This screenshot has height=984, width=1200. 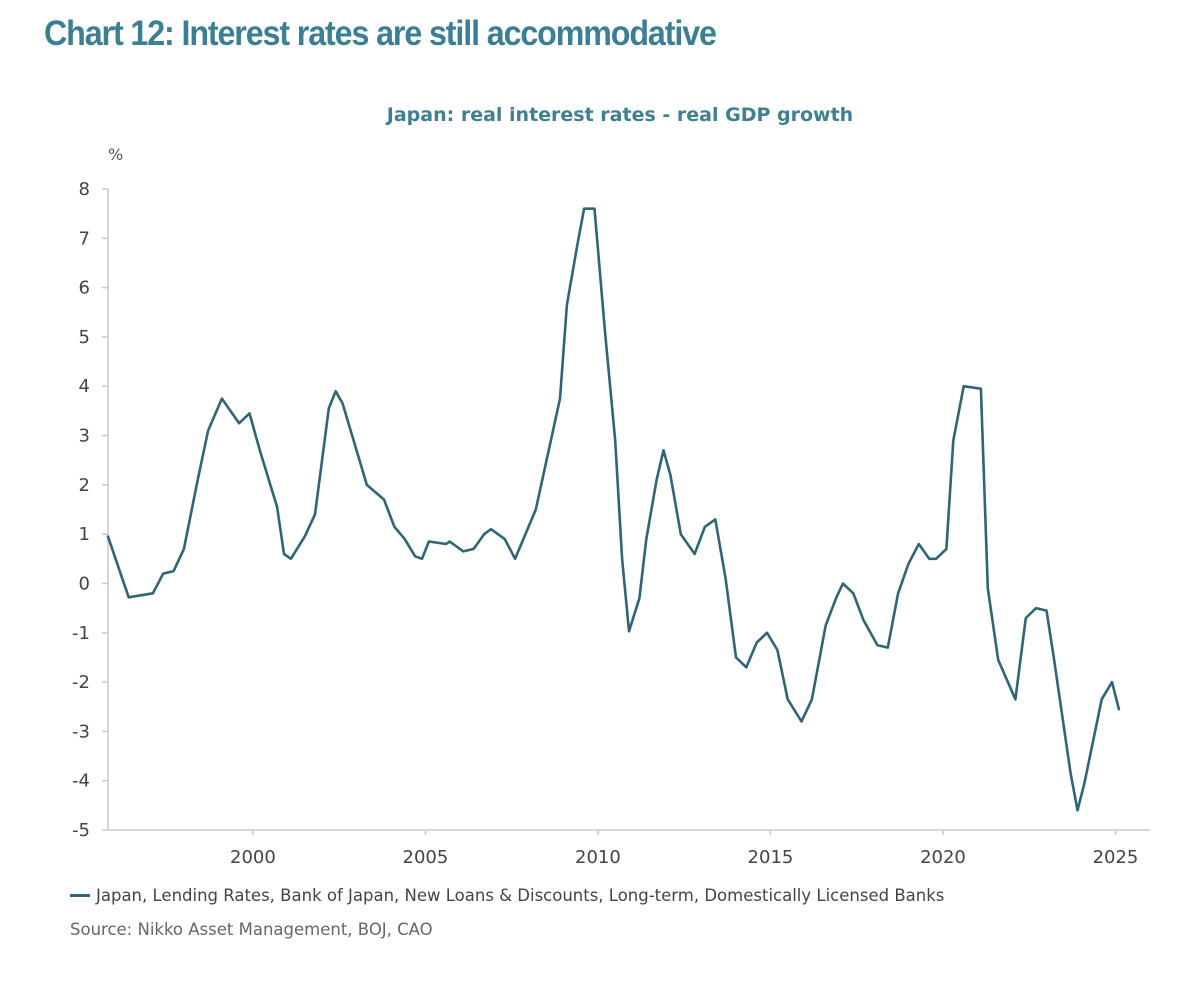 I want to click on y-tick-label: 1, so click(x=84, y=534).